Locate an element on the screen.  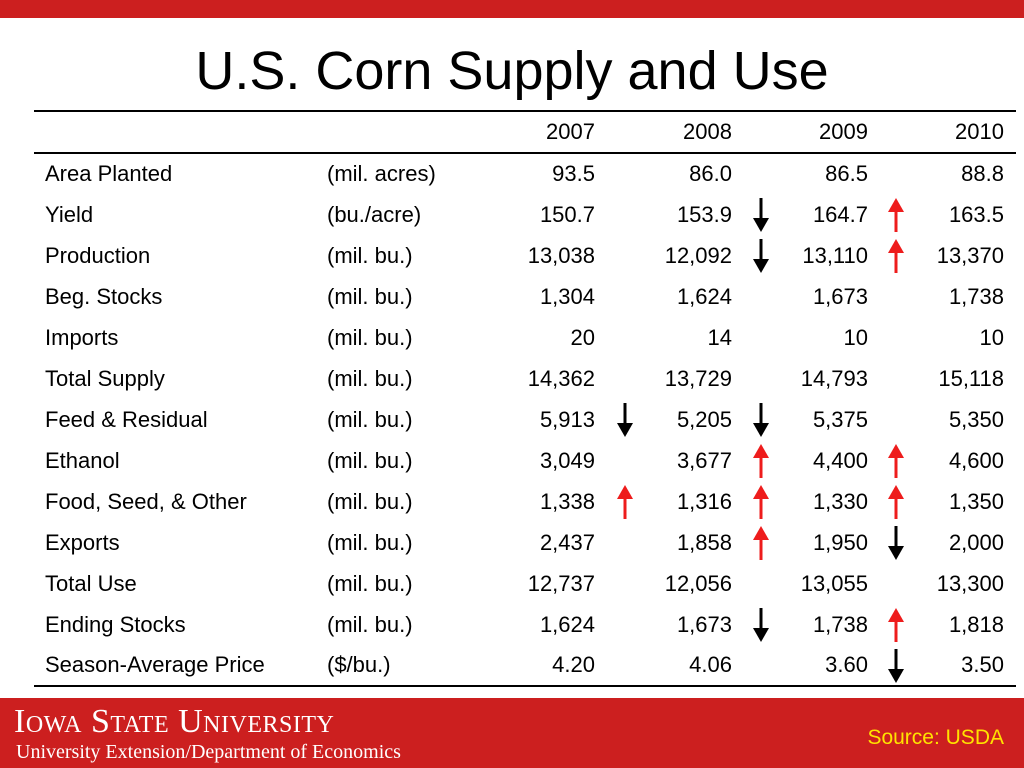
value-cell: 1,316 is located at coordinates (675, 501).